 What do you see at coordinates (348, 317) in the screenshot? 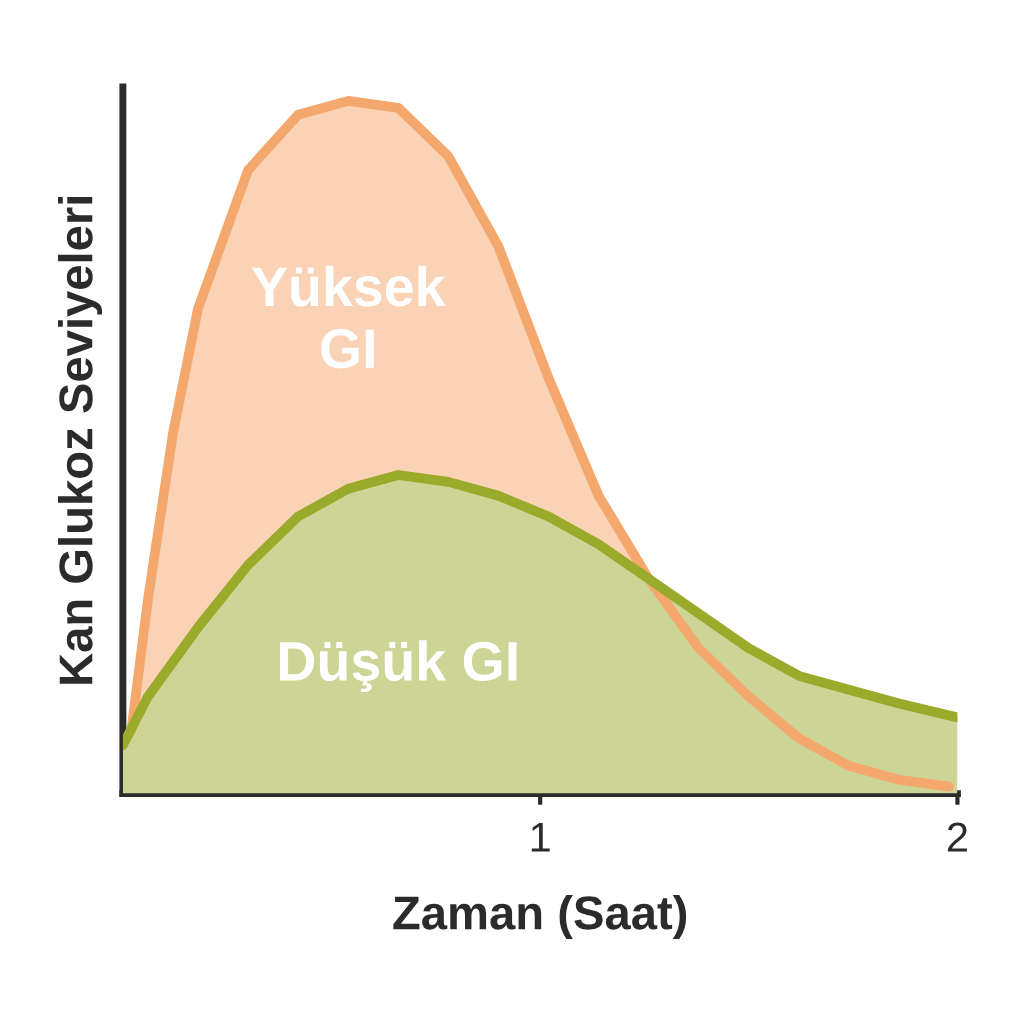
I see `series-label: Yüksek GI` at bounding box center [348, 317].